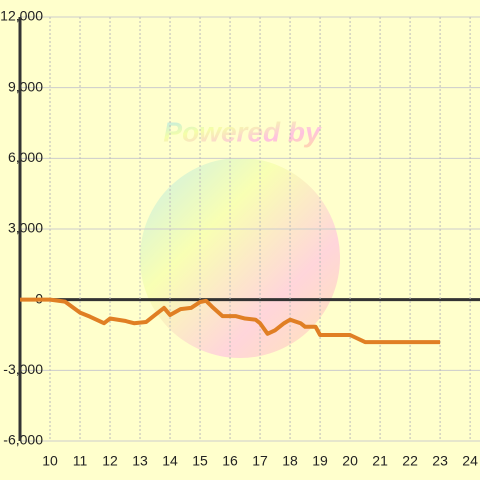 The width and height of the screenshot is (480, 480). Describe the element at coordinates (410, 461) in the screenshot. I see `x-tick-label: 22` at that location.